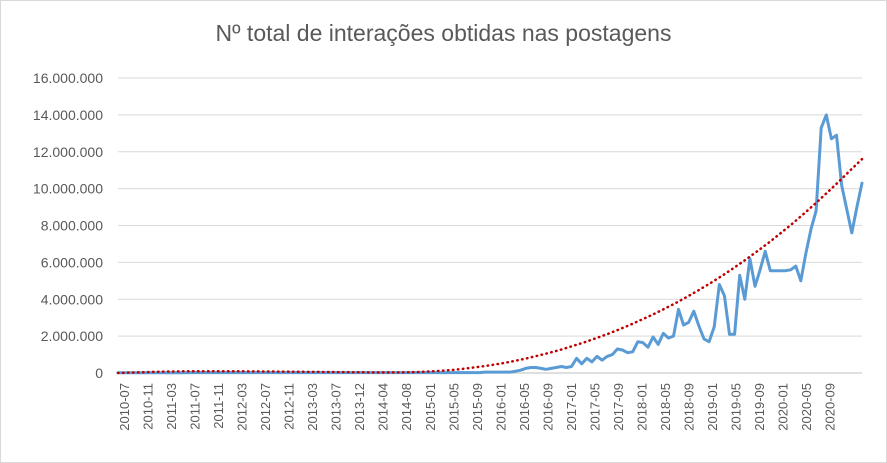 This screenshot has height=463, width=887. I want to click on x-tick-label: 2019-01, so click(712, 407).